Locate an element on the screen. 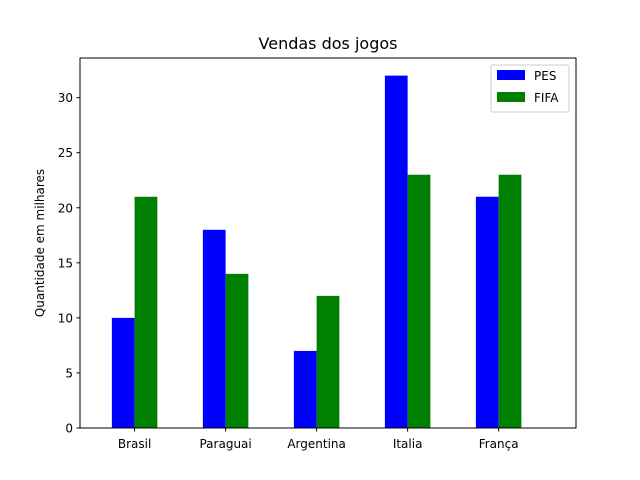  legend-swatch-fifa is located at coordinates (511, 97).